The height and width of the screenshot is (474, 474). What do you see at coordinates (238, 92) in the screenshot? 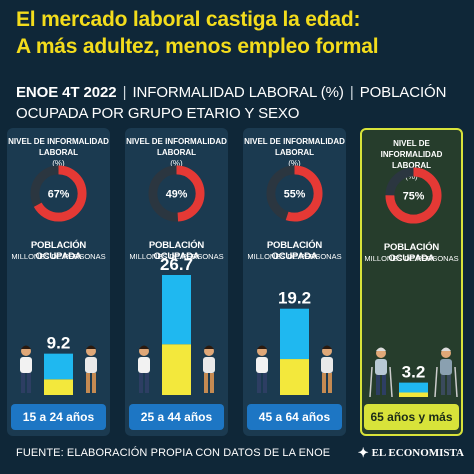
I see `subhead-informality: INFORMALIDAD LABORAL (%)` at bounding box center [238, 92].